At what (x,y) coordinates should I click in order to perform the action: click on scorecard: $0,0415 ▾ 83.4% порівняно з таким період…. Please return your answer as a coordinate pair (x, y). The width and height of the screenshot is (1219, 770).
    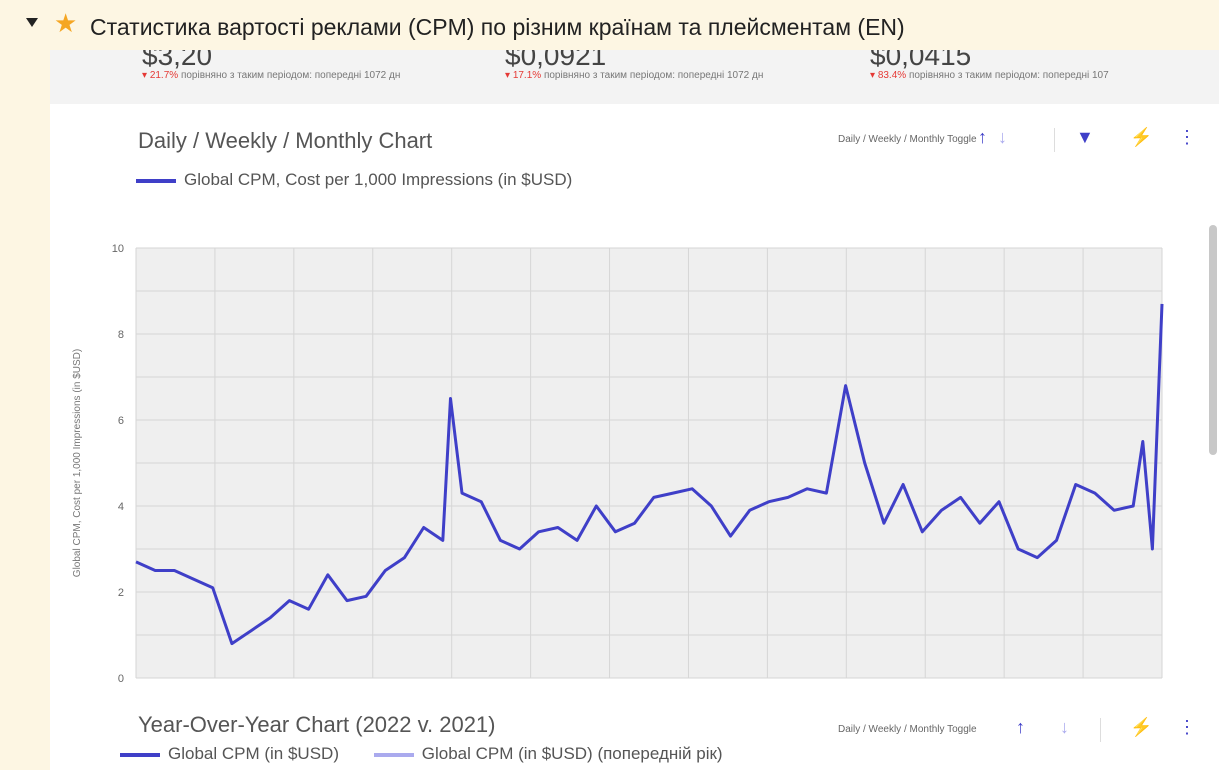
    Looking at the image, I should click on (1044, 77).